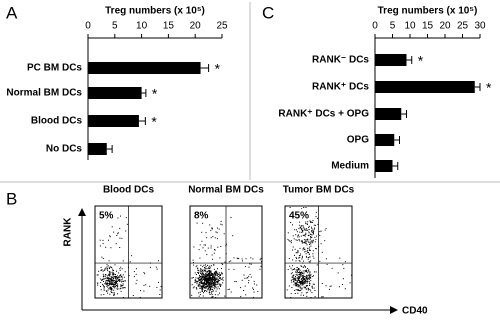 Image resolution: width=500 pixels, height=325 pixels. I want to click on plot-title: Blood DCs, so click(129, 190).